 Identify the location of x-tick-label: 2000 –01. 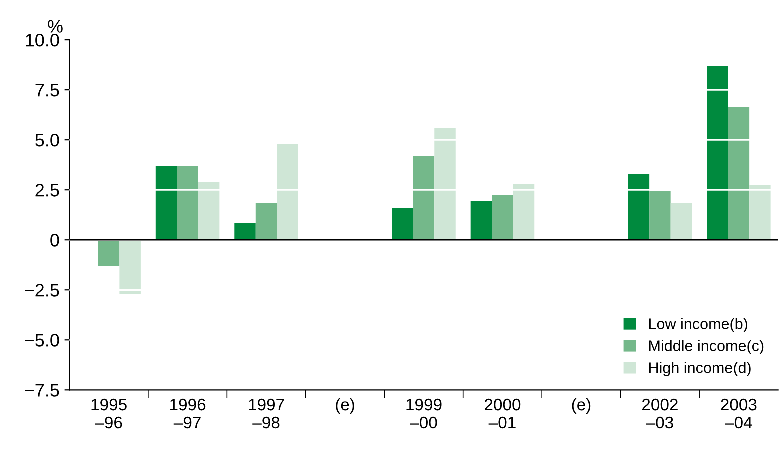
(503, 413).